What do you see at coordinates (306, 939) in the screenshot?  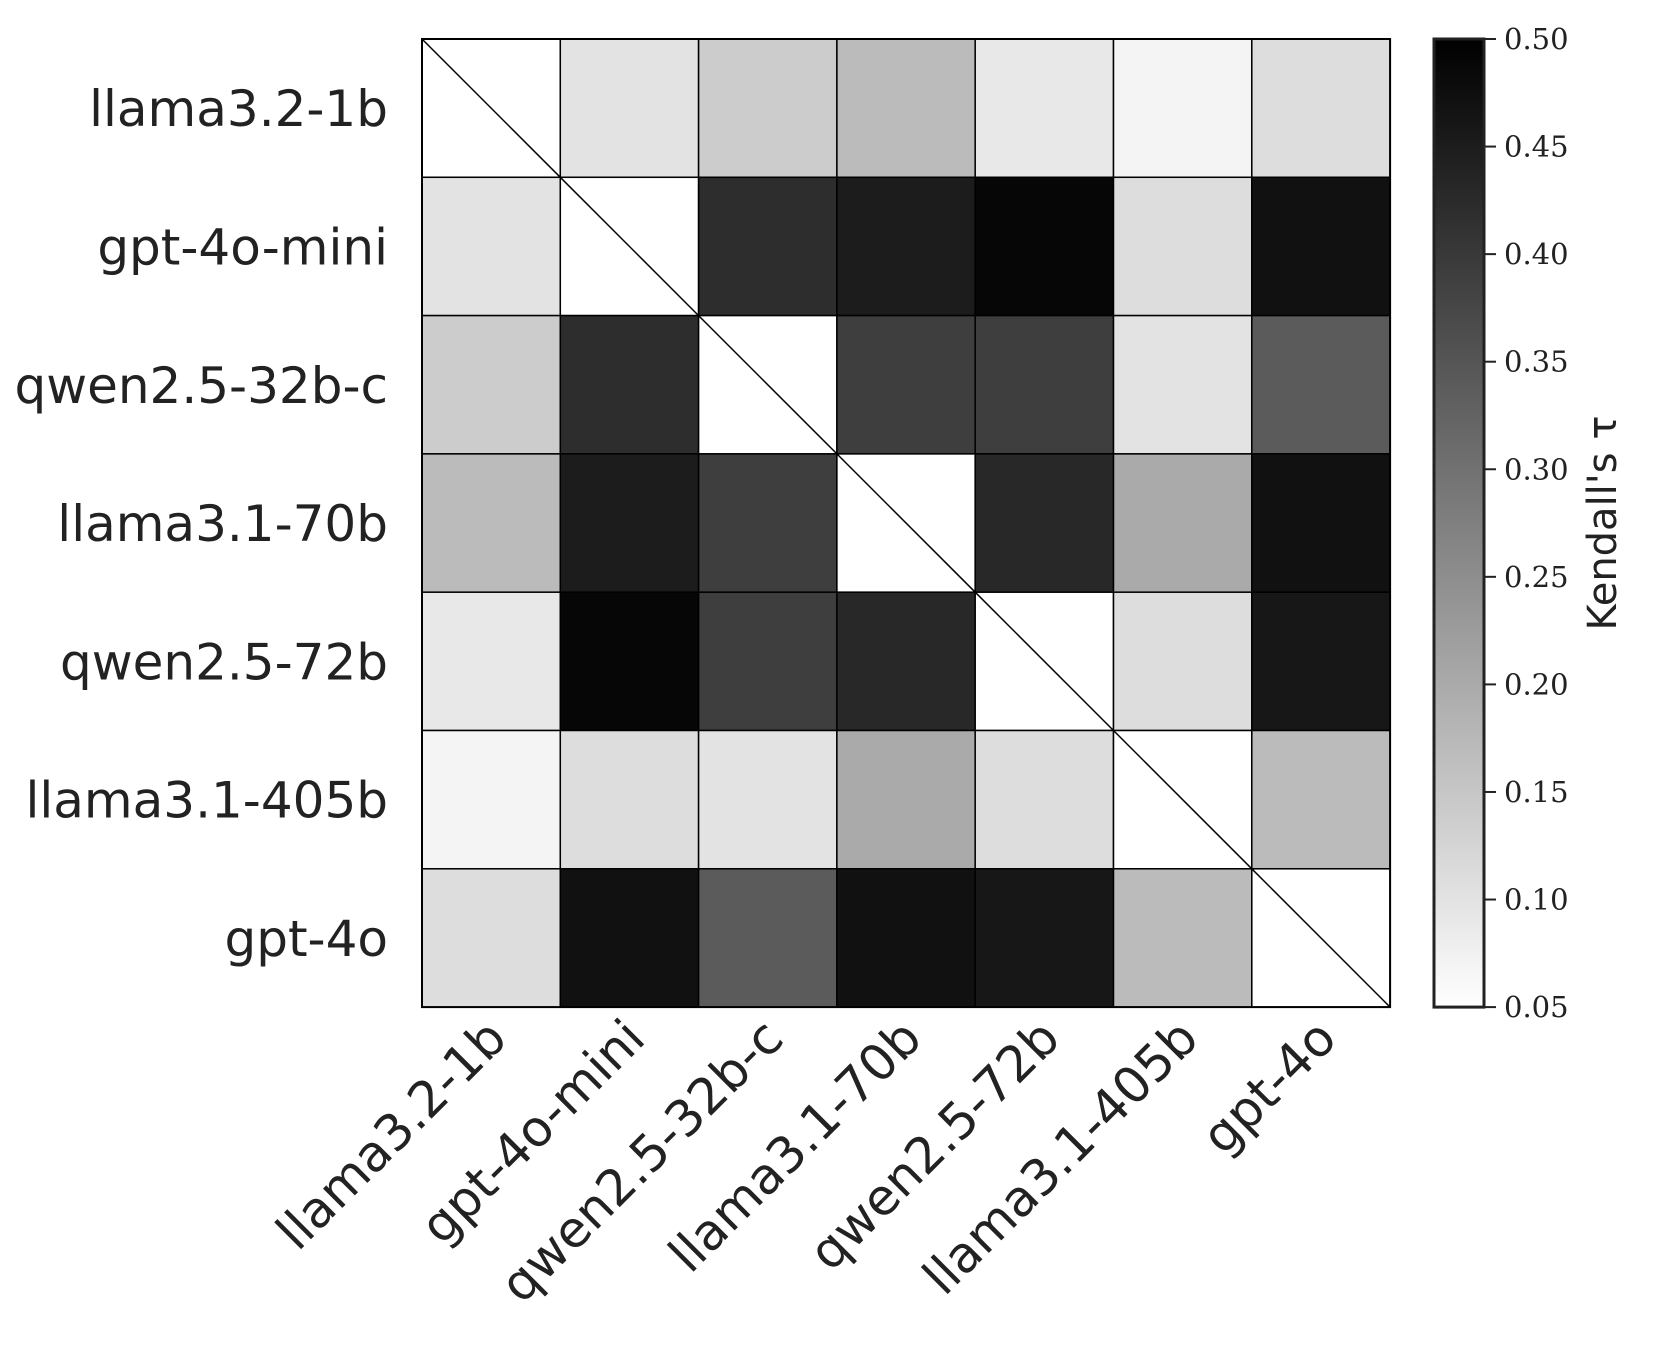 I see `row-label-6: gpt-4o` at bounding box center [306, 939].